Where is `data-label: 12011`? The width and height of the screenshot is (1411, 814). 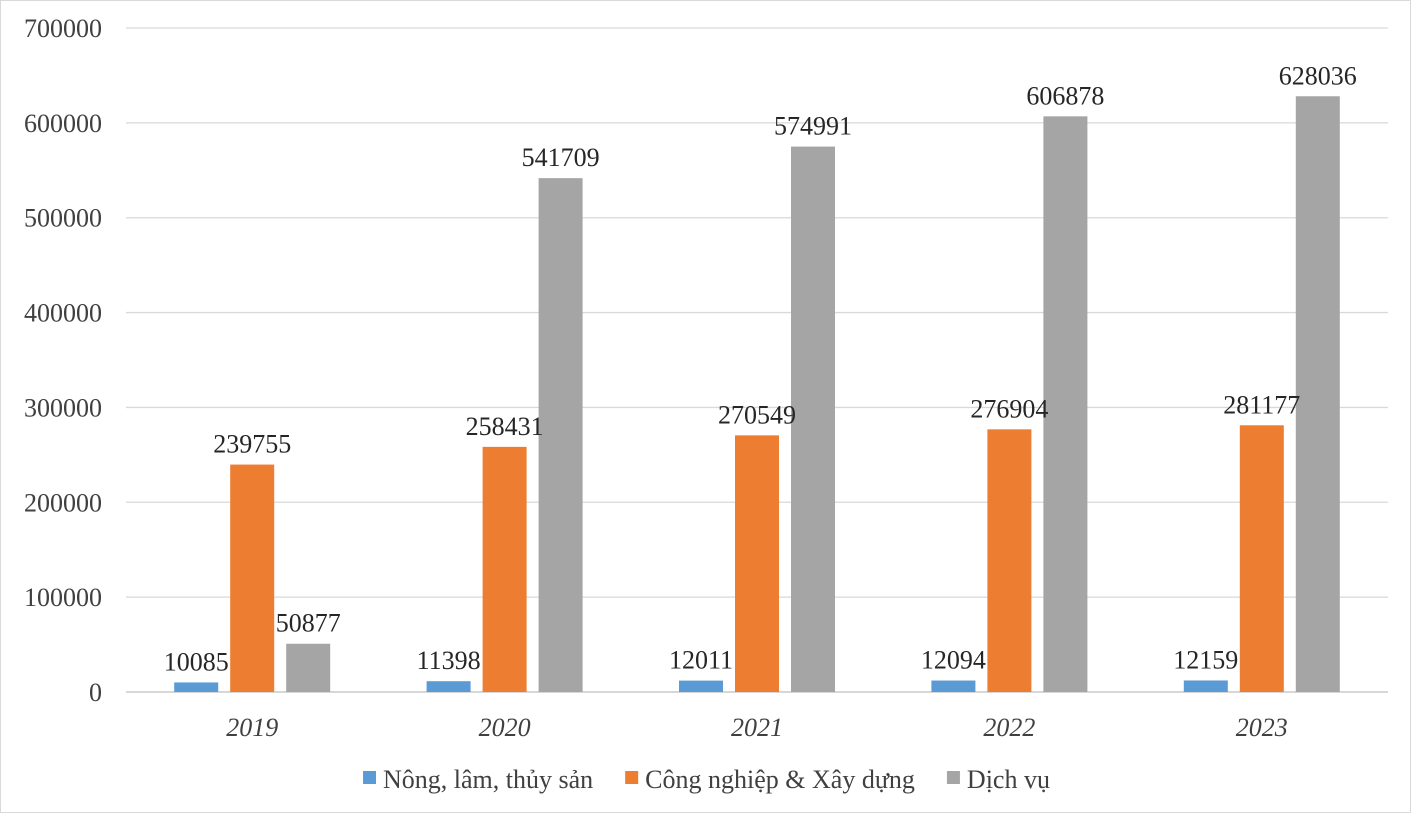
data-label: 12011 is located at coordinates (701, 660).